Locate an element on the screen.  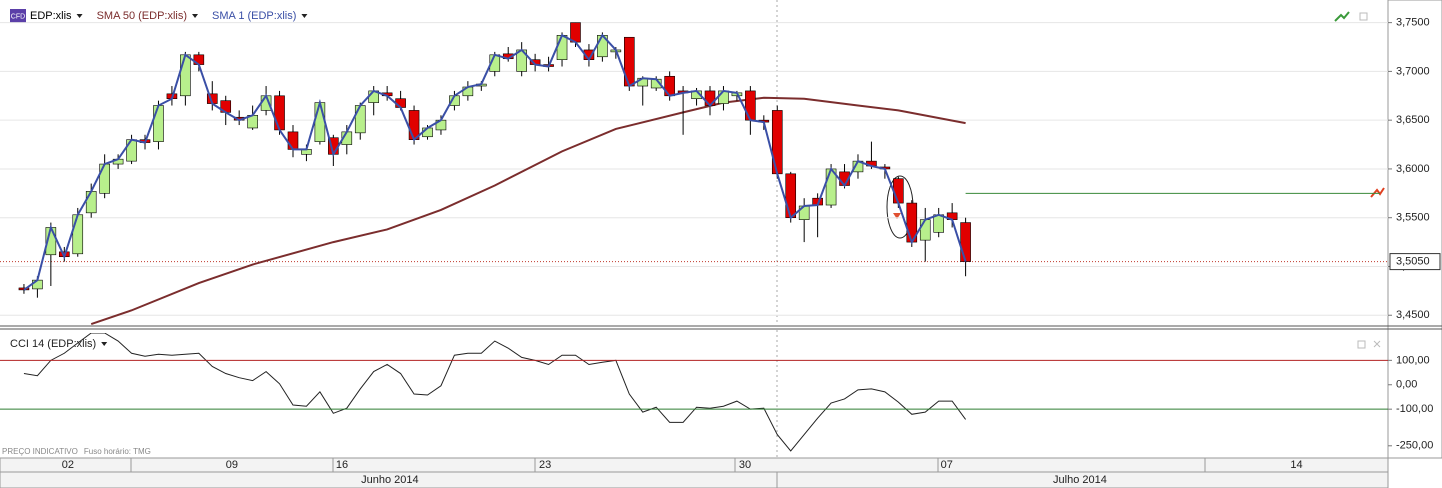
legend-entry: EDP:xlis is located at coordinates (51, 16).